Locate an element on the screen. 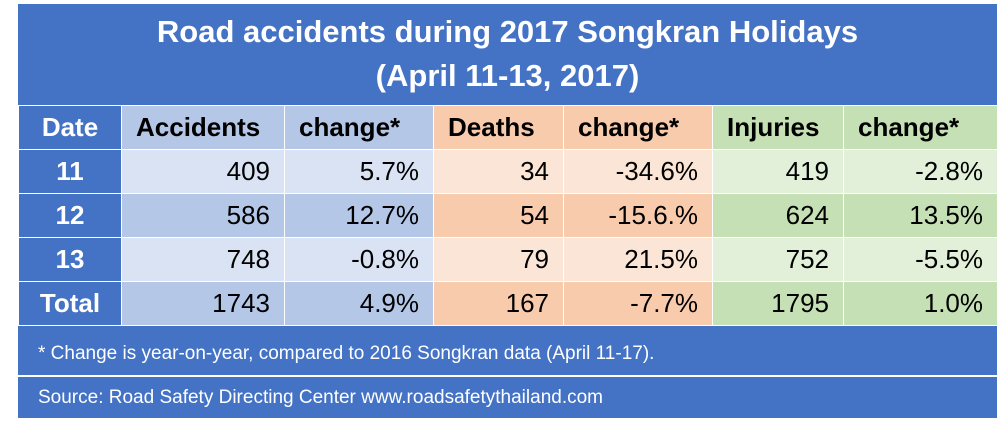 The width and height of the screenshot is (999, 424). column-header-deaths-change: change* is located at coordinates (638, 127).